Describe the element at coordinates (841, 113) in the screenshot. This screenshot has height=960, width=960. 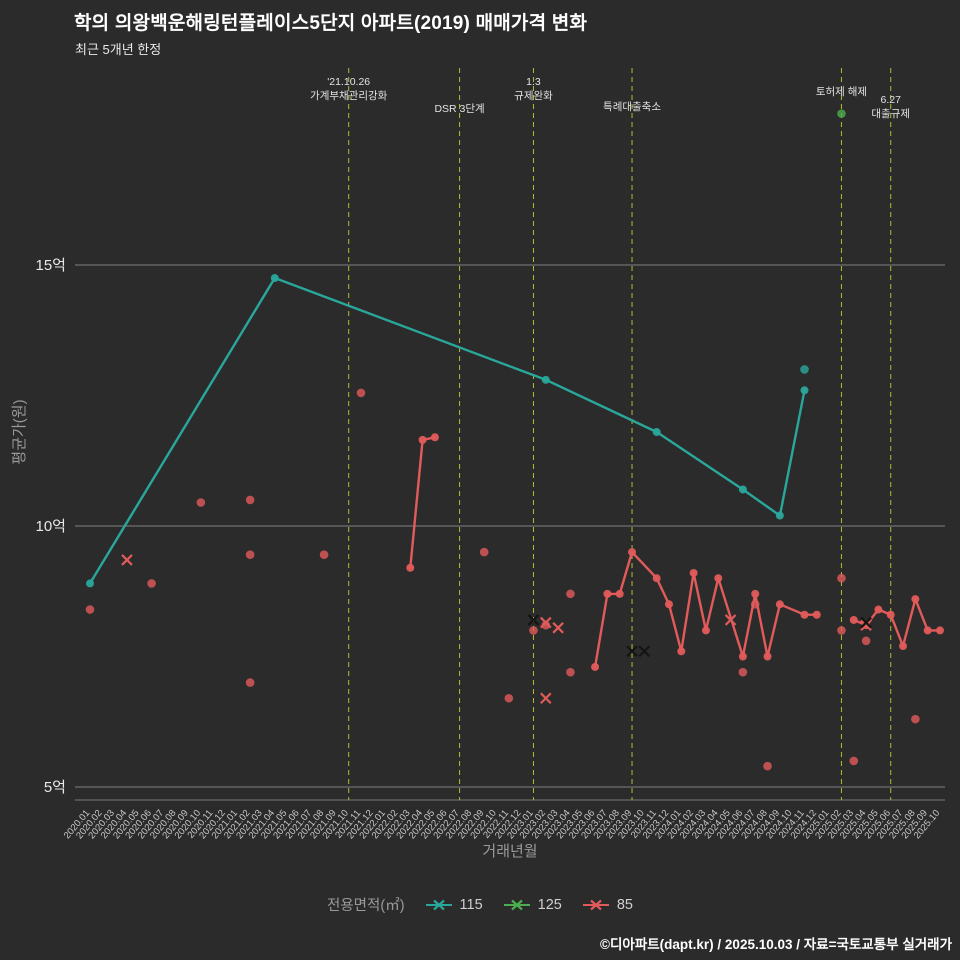
I see `series-125-point` at that location.